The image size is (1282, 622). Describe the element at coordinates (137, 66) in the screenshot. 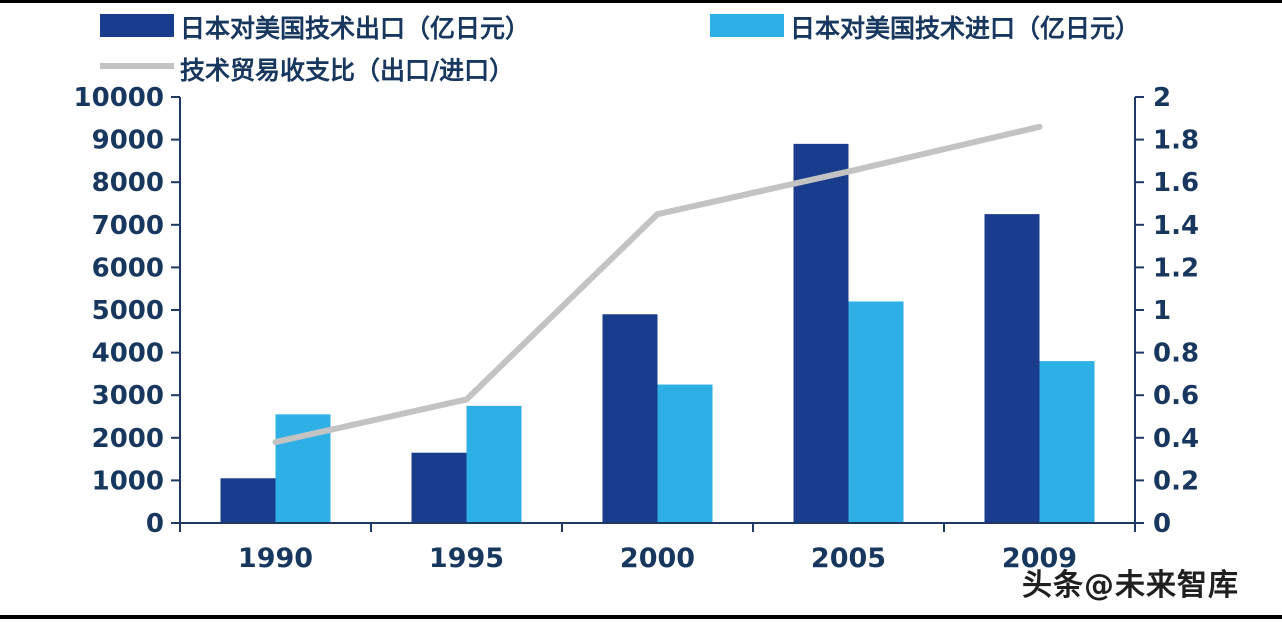

I see `ratio-legend-line-icon` at that location.